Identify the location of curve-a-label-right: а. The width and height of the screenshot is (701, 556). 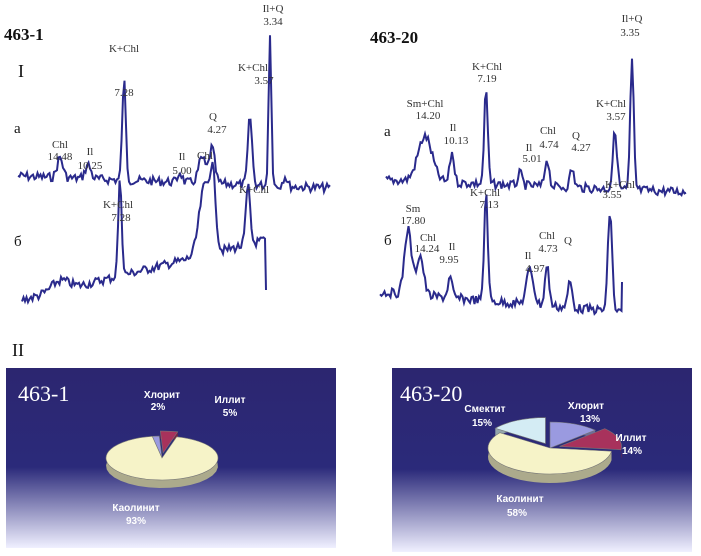
(387, 132).